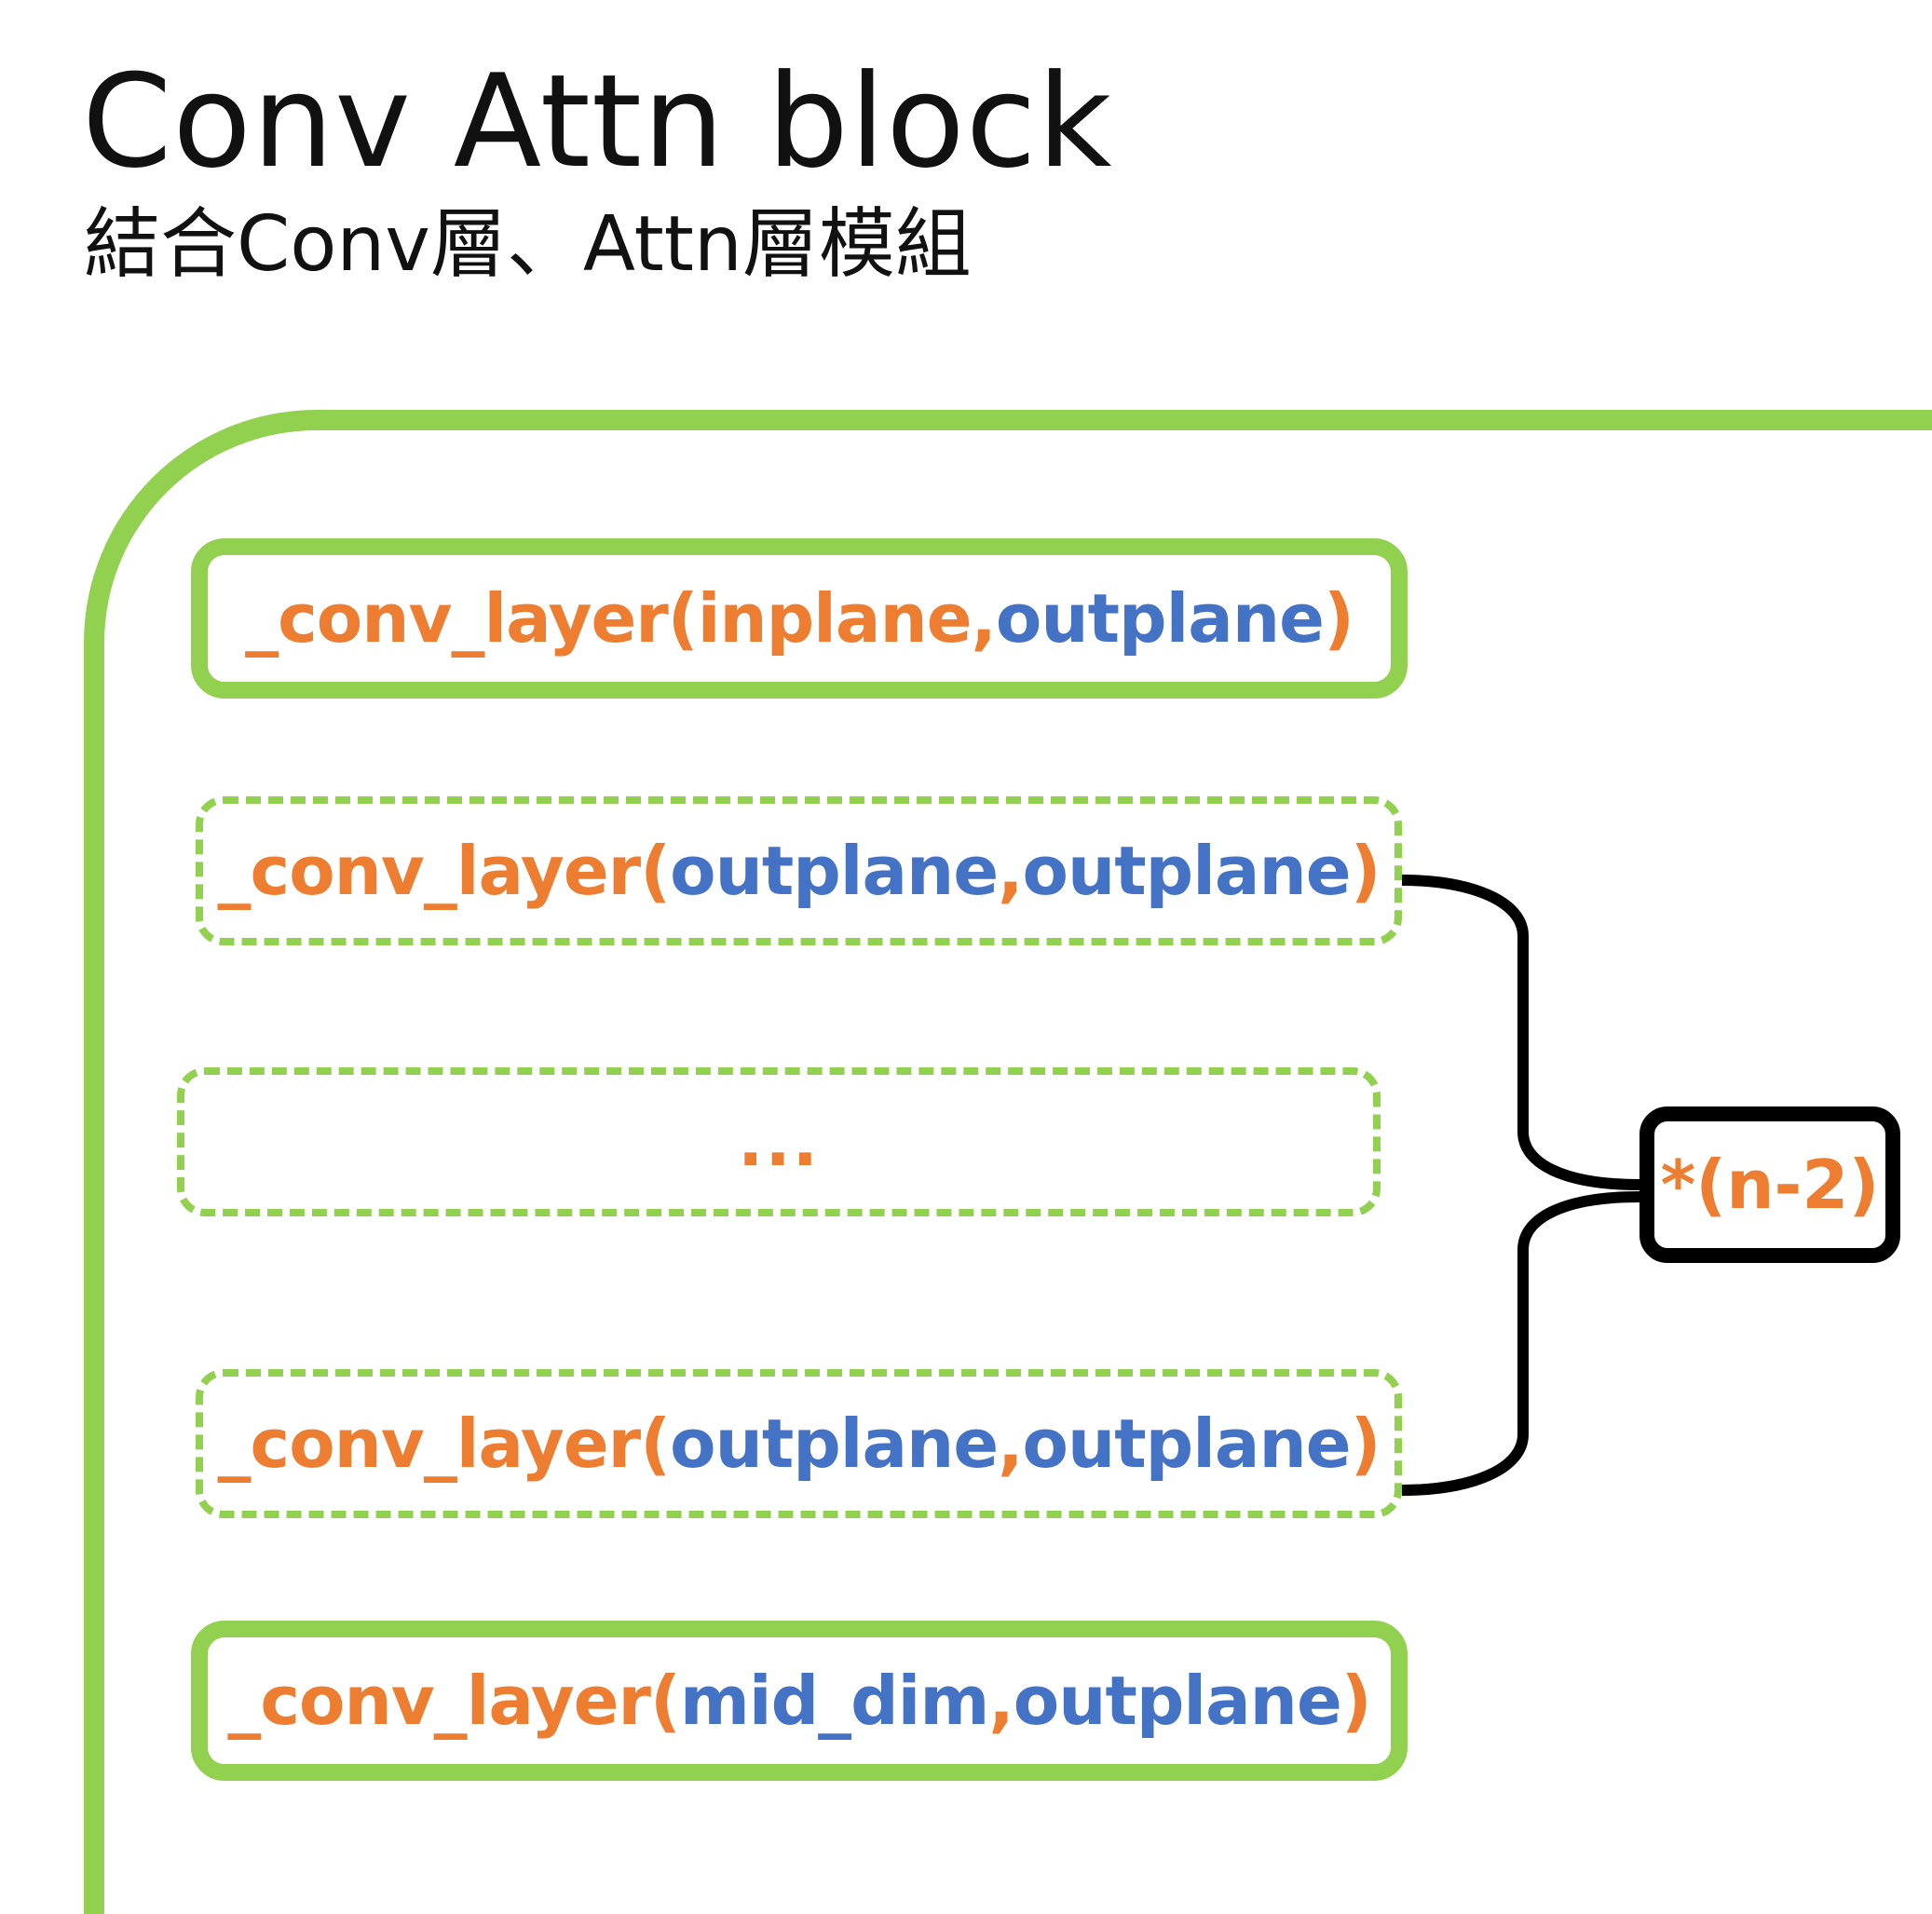  I want to click on conv-layer-repeat-last: _conv_layer(outplane, outplane), so click(799, 1443).